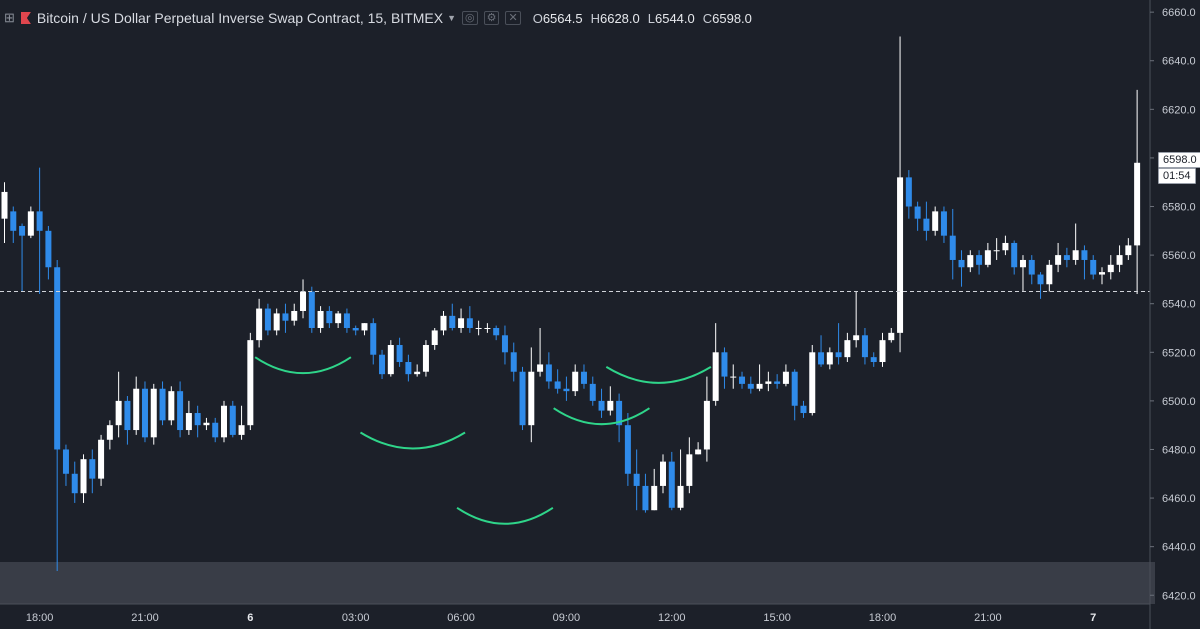 The image size is (1200, 629). I want to click on close-icon: ✕, so click(513, 18).